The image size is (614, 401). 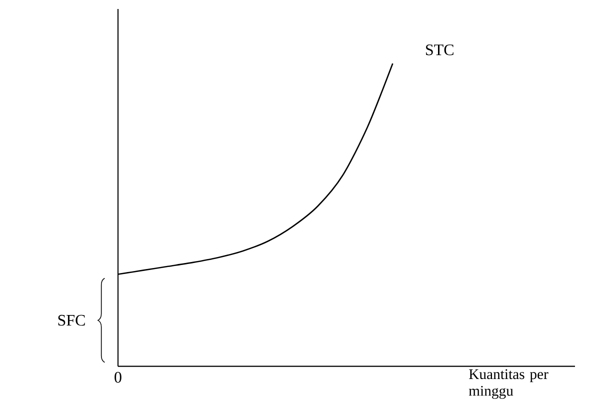 What do you see at coordinates (118, 377) in the screenshot?
I see `text: 0` at bounding box center [118, 377].